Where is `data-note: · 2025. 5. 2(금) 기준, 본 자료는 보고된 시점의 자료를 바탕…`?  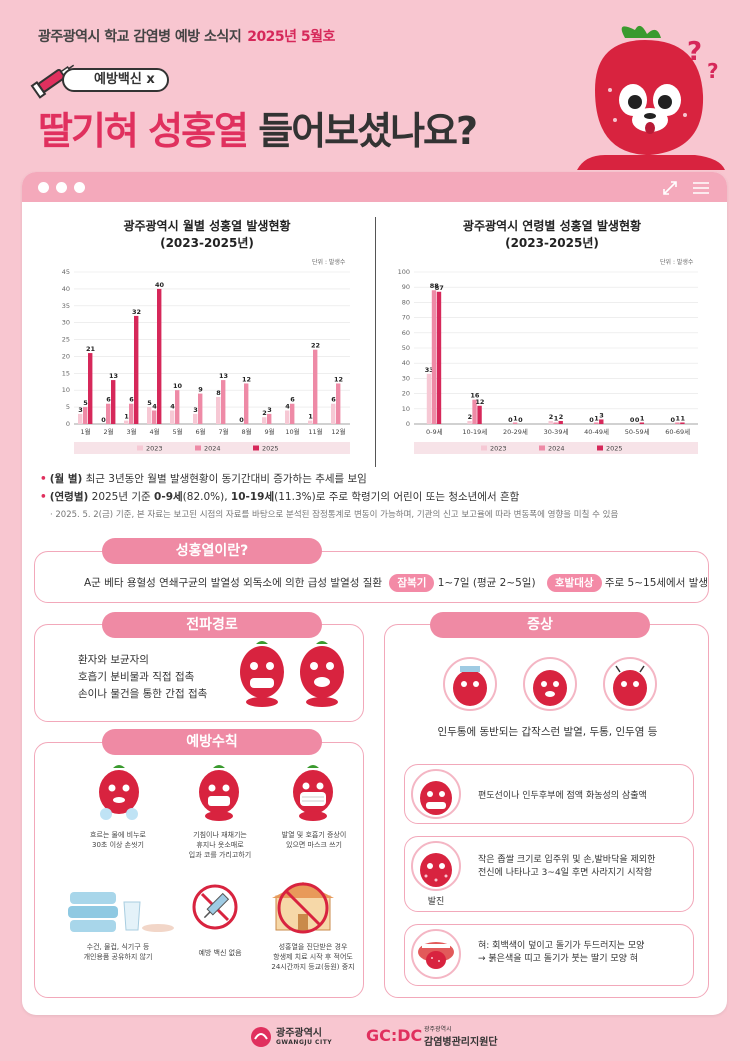 data-note: · 2025. 5. 2(금) 기준, 본 자료는 보고된 시점의 자료를 바탕… is located at coordinates (334, 515).